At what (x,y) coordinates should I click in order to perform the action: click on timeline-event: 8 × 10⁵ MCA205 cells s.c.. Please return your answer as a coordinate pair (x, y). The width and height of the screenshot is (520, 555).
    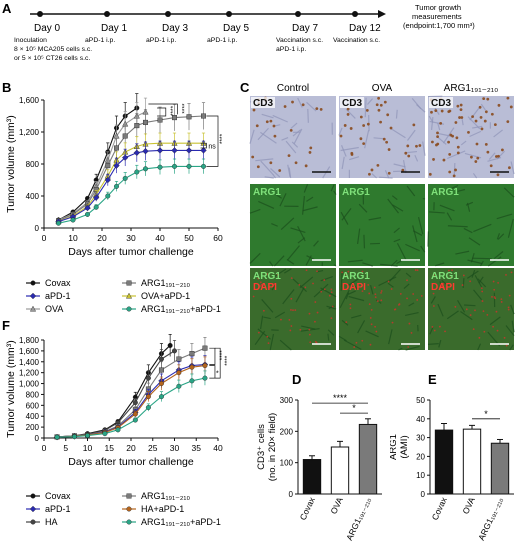
    Looking at the image, I should click on (53, 49).